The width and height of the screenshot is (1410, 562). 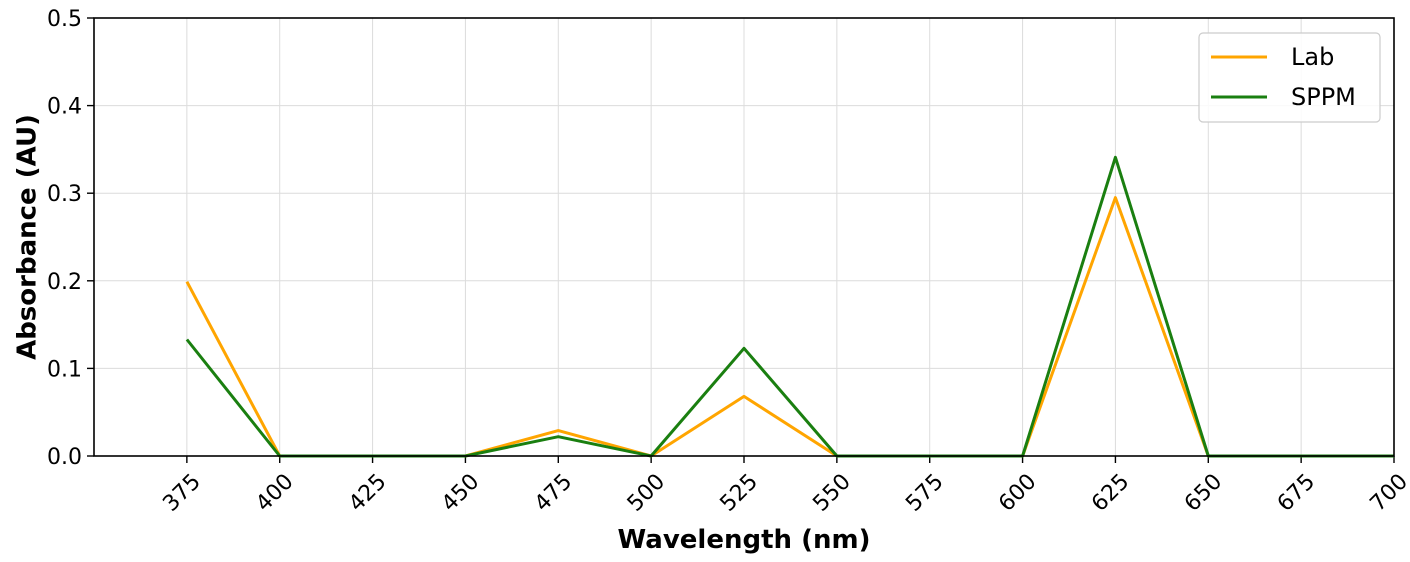 What do you see at coordinates (70, 238) in the screenshot?
I see `y-axis-ticks: 0.0 0.1 0.2 0.3 0.4 0.5` at bounding box center [70, 238].